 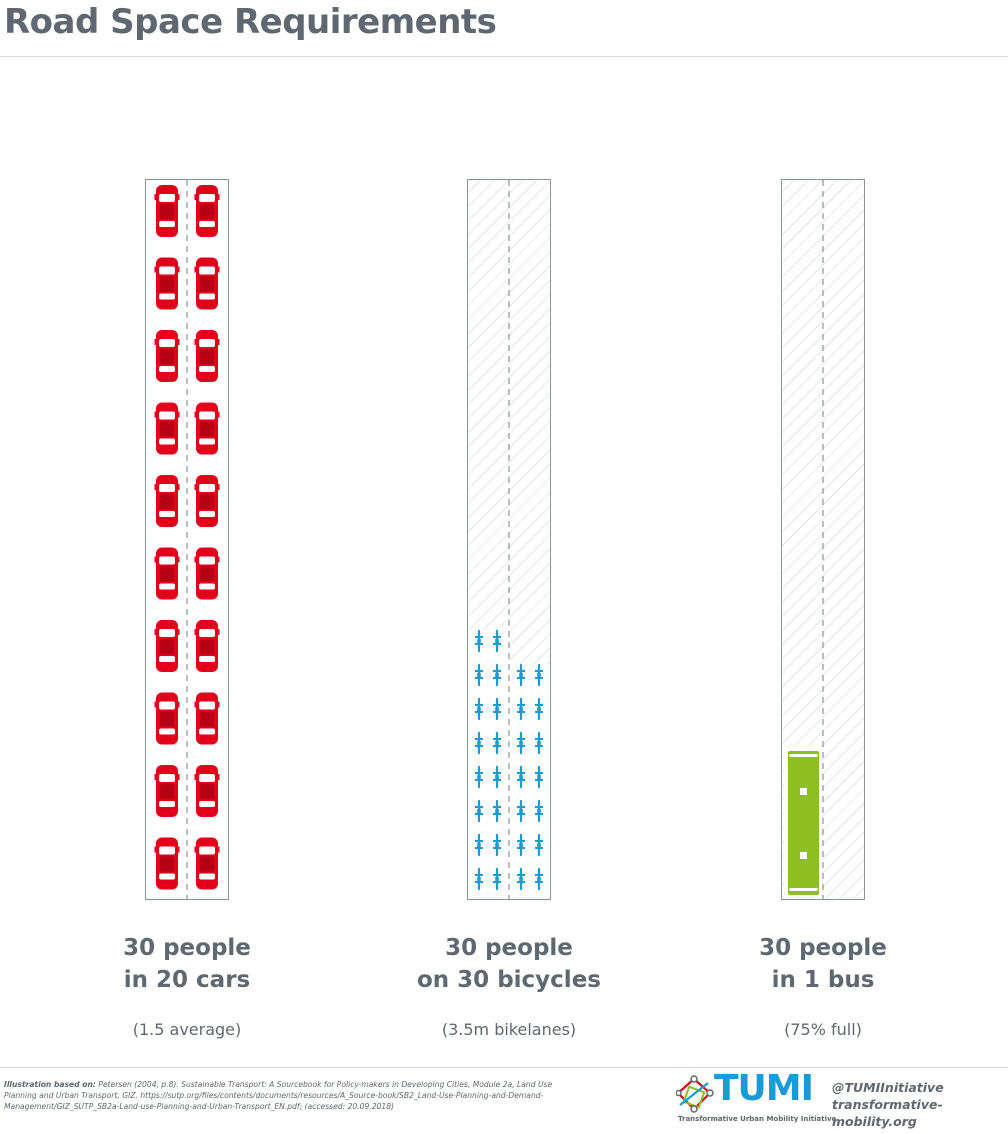 I want to click on road-cars, so click(x=187, y=539).